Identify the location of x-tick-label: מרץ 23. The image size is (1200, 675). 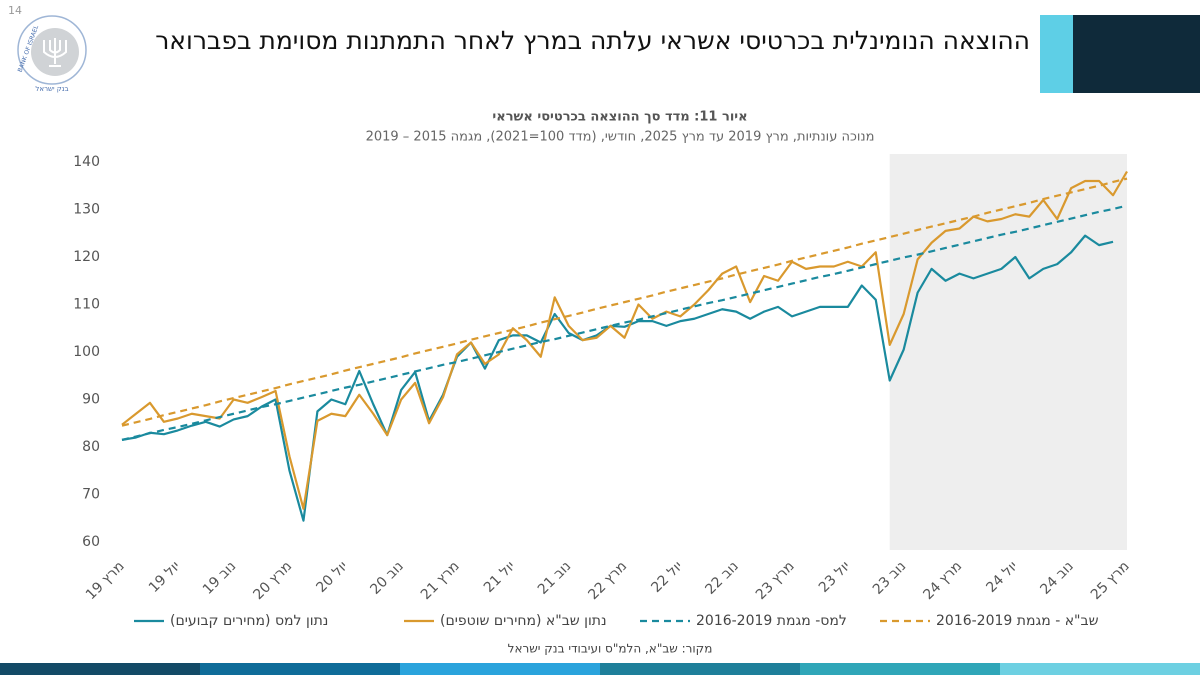
(775, 580).